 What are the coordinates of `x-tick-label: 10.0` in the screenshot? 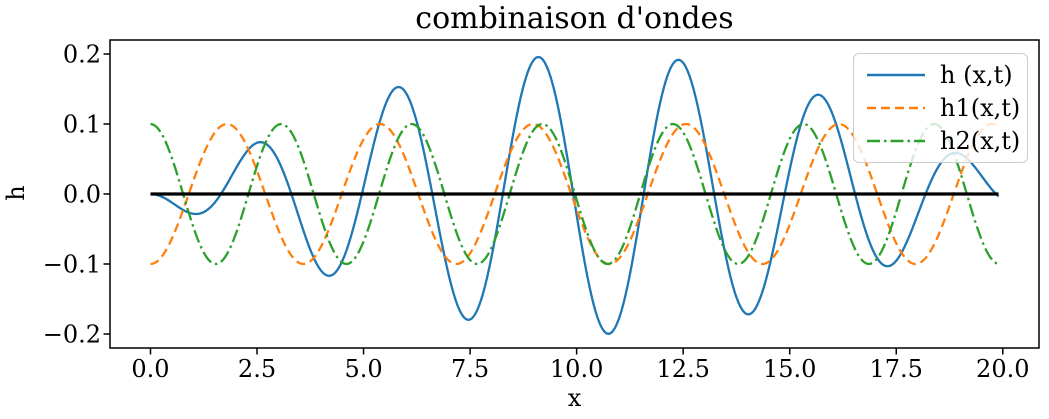 It's located at (576, 369).